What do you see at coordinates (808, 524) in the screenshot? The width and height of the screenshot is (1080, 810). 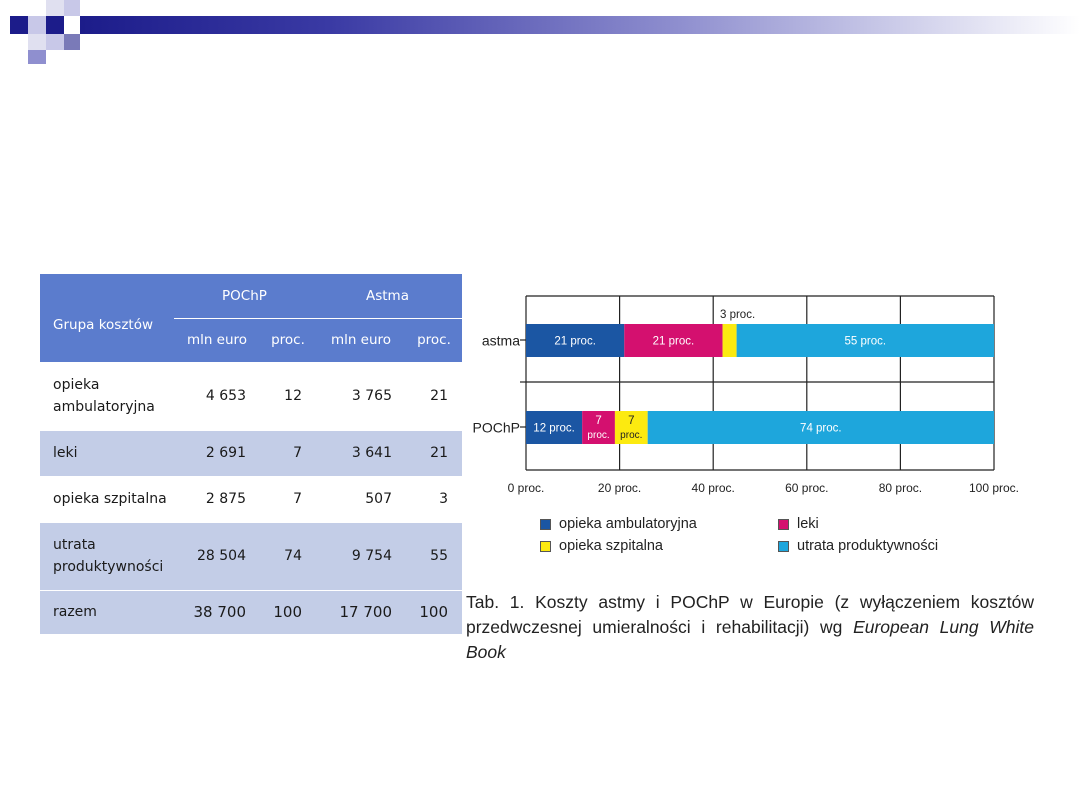 I see `legend-label: leki` at bounding box center [808, 524].